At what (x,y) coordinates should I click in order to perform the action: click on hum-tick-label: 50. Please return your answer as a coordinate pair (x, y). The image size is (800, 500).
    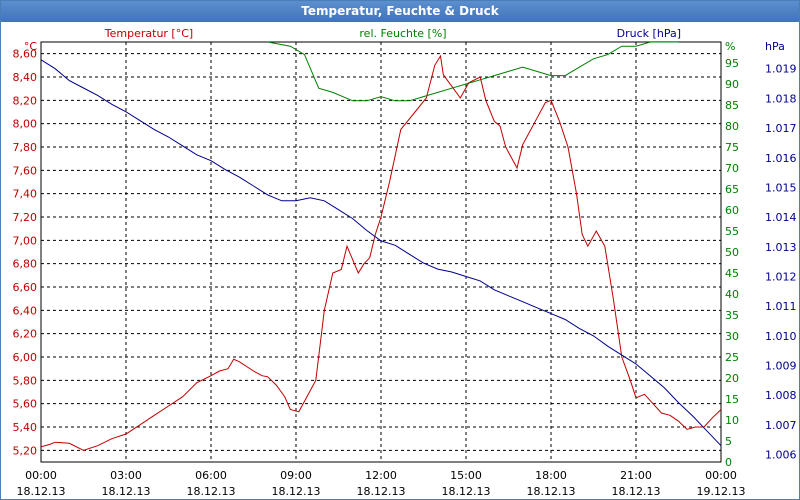
    Looking at the image, I should click on (732, 252).